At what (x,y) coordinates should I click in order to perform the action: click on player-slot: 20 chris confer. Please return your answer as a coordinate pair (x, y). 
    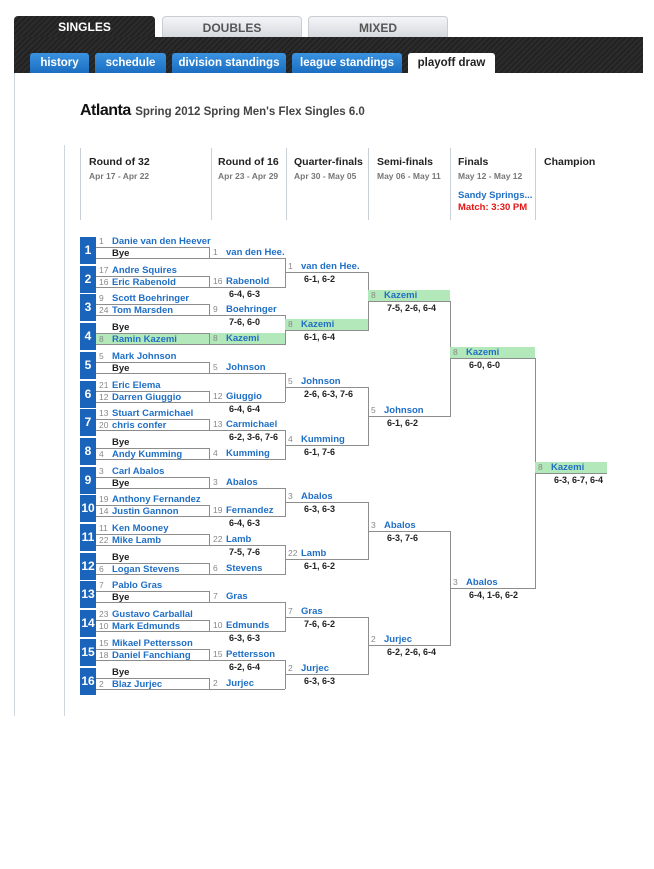
    Looking at the image, I should click on (153, 425).